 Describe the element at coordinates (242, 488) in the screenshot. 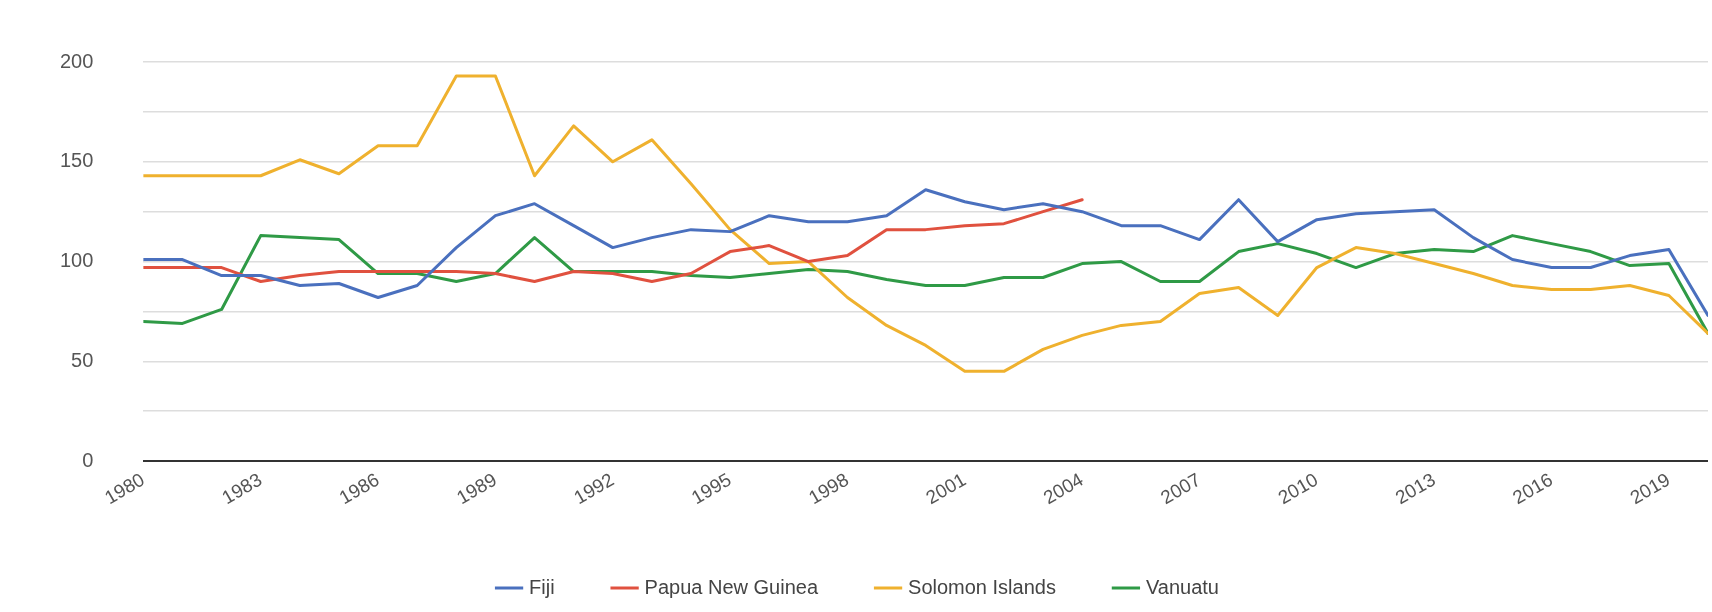

I see `x-tick-label: 1983` at that location.